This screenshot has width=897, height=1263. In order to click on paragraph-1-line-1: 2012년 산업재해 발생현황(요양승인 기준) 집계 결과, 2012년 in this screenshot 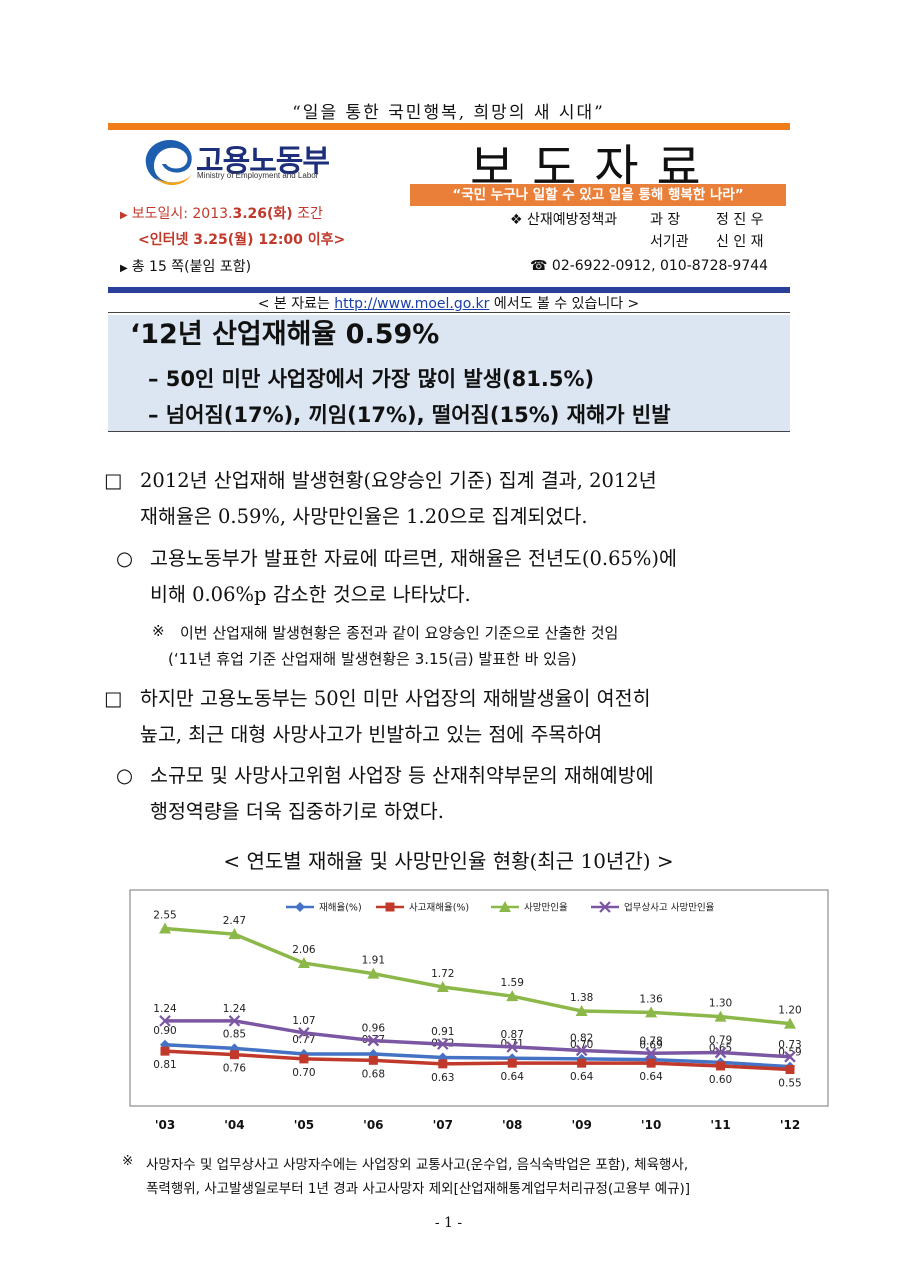, I will do `click(398, 480)`.